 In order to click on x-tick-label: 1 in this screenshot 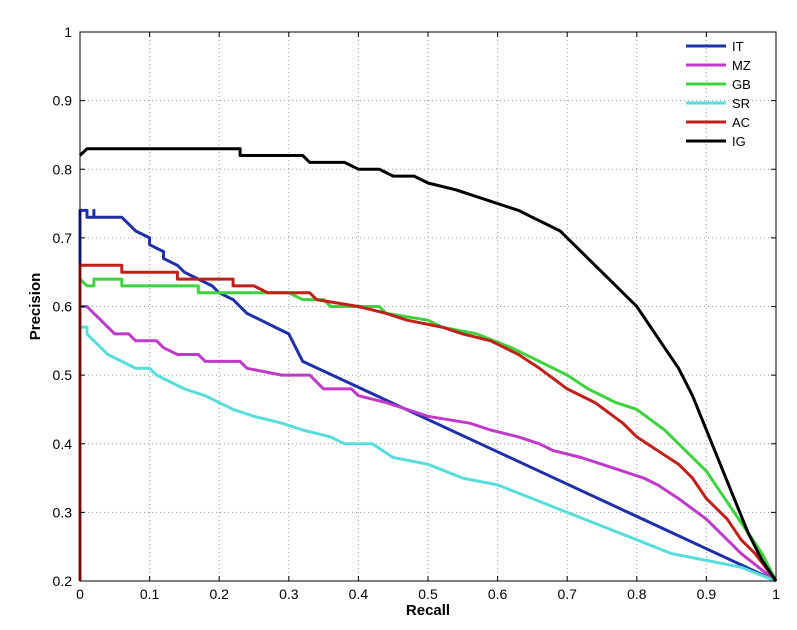, I will do `click(776, 594)`.